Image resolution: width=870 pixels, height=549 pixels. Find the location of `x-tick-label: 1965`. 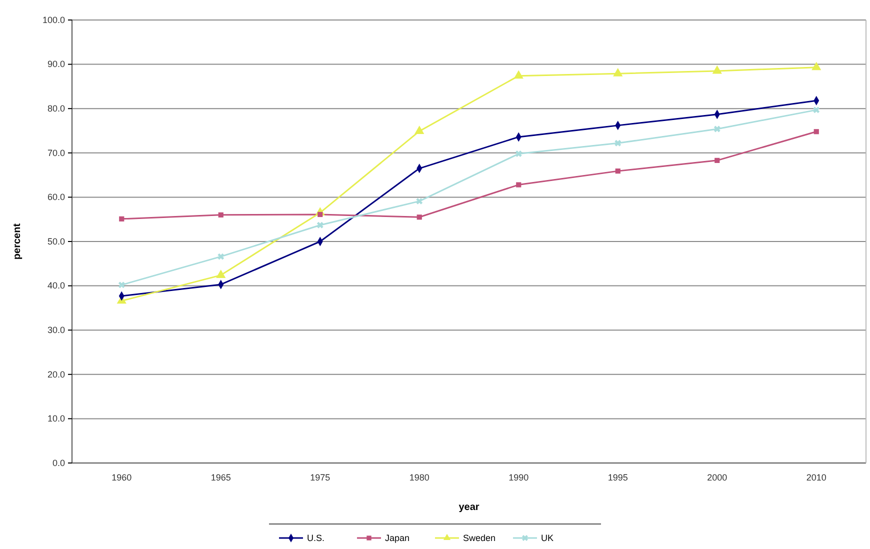

x-tick-label: 1965 is located at coordinates (220, 477).